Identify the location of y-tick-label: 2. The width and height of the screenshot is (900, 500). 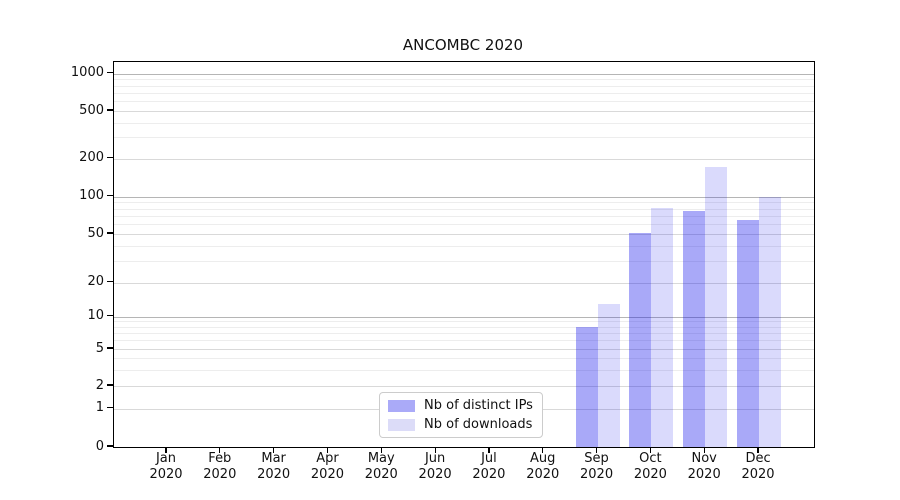
(99, 385).